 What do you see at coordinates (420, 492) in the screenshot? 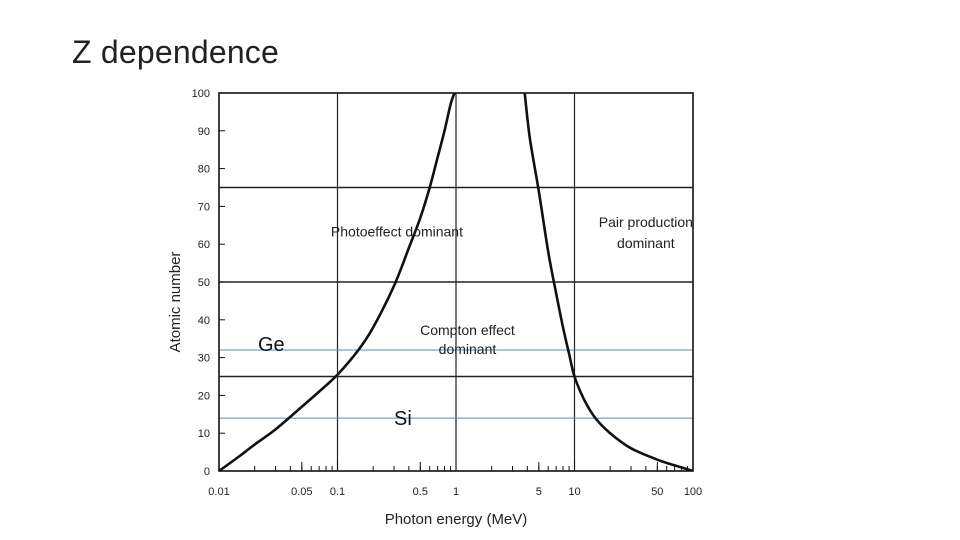
I see `x-tick-label: 0.5` at bounding box center [420, 492].